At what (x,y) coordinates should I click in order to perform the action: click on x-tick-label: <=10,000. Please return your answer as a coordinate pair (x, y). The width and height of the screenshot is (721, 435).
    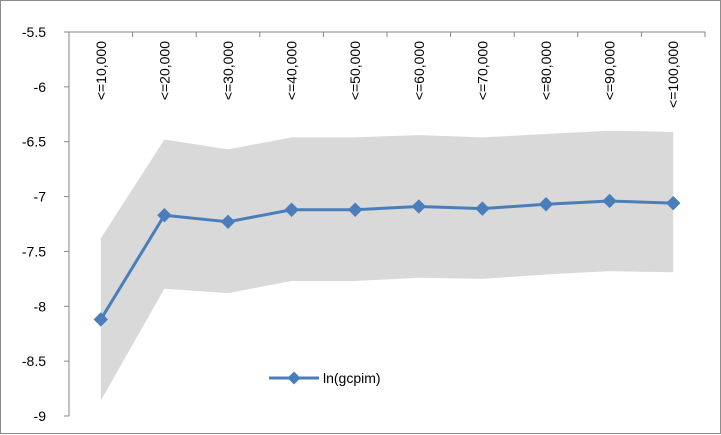
    Looking at the image, I should click on (101, 70).